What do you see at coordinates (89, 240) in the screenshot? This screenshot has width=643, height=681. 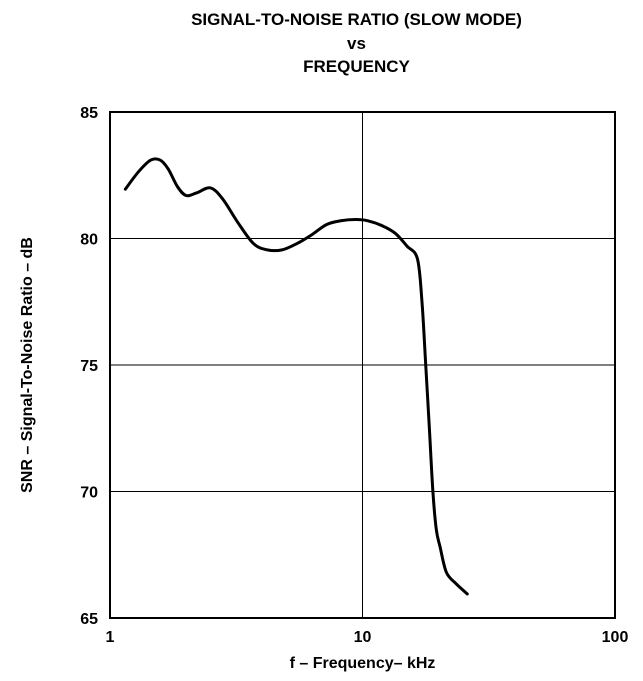 I see `y-tick-label: 80` at bounding box center [89, 240].